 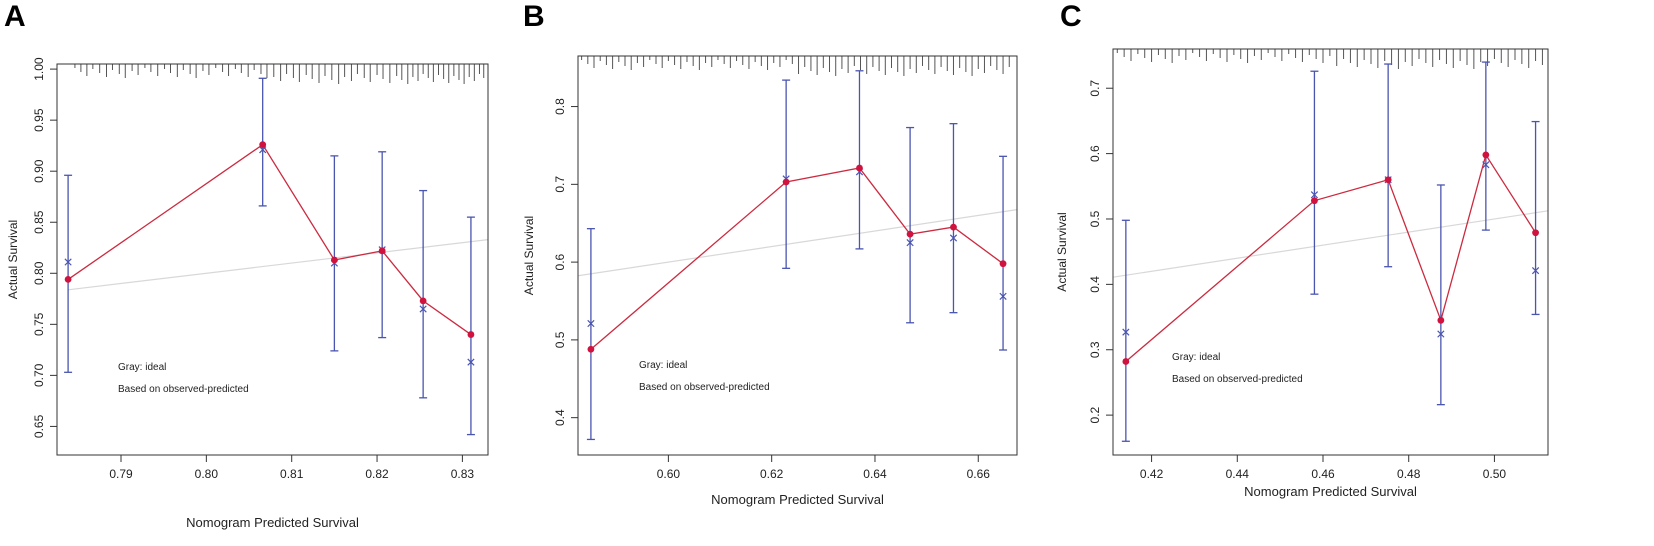 I want to click on y-tick-label-b: 0.4, so click(x=560, y=417).